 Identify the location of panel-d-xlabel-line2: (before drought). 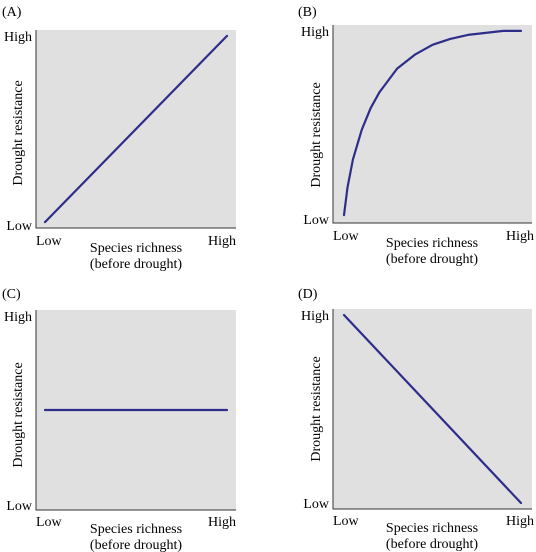
(432, 544).